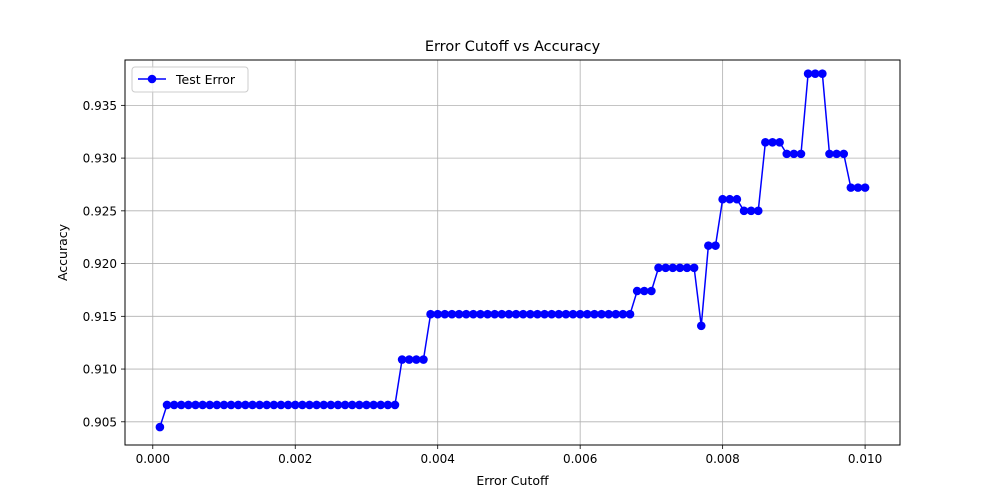  Describe the element at coordinates (100, 106) in the screenshot. I see `y-tick-label: 0.935` at that location.